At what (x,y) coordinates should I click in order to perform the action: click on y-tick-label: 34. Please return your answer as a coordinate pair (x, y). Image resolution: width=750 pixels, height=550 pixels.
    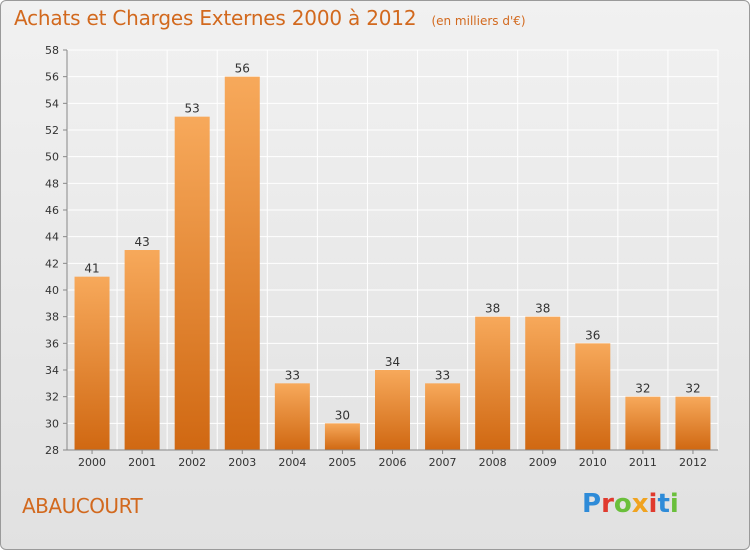
    Looking at the image, I should click on (52, 370).